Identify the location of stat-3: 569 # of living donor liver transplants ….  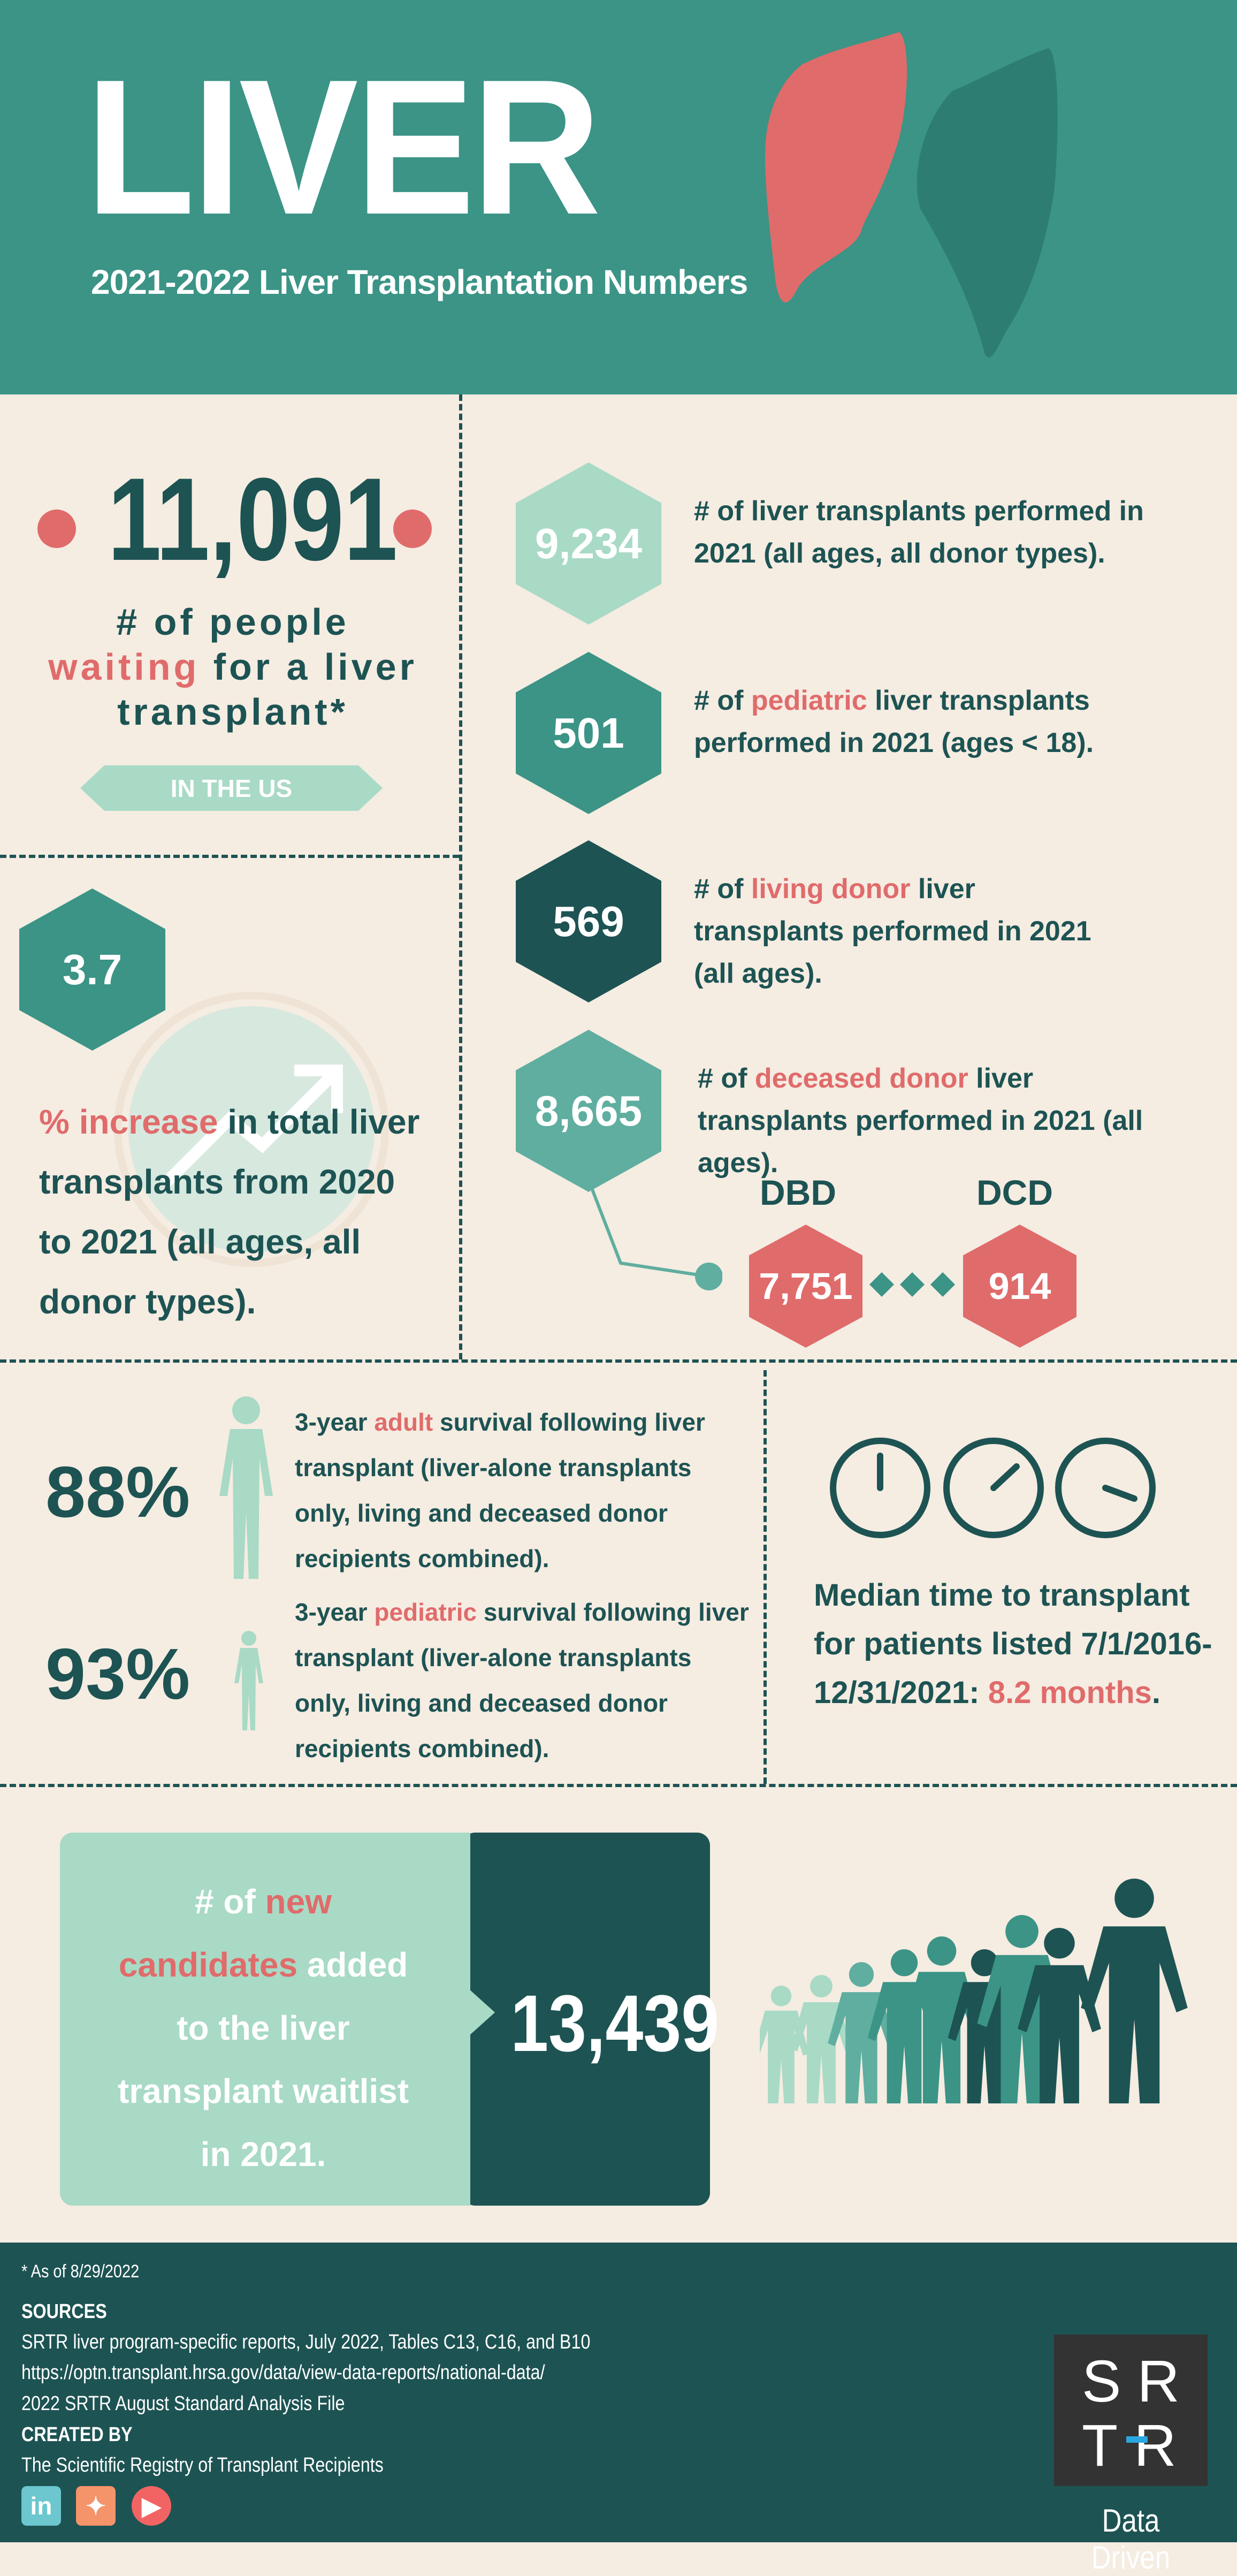
(803, 921).